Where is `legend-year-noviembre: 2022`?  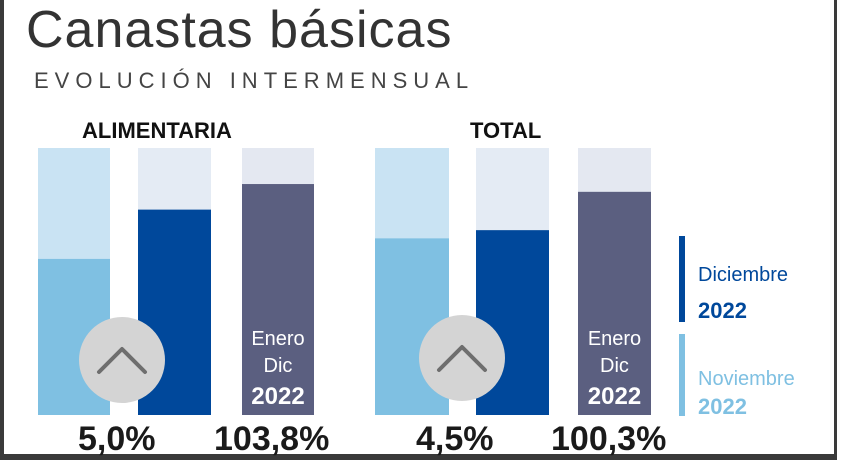 legend-year-noviembre: 2022 is located at coordinates (722, 406).